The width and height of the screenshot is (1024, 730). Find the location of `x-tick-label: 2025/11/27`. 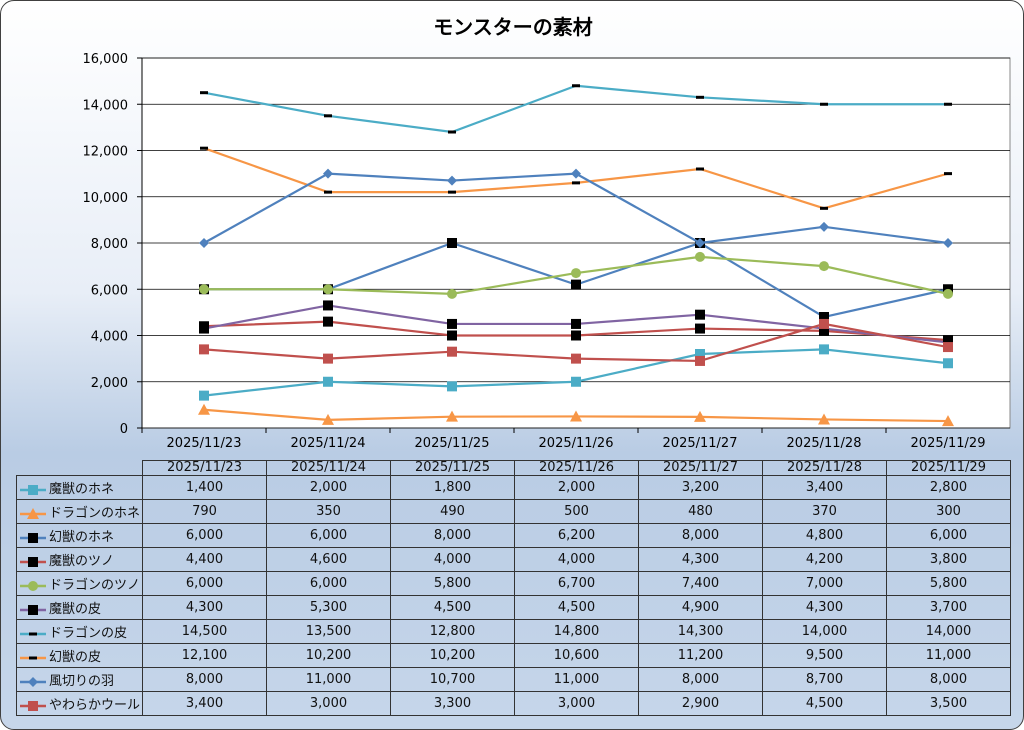

x-tick-label: 2025/11/27 is located at coordinates (700, 443).